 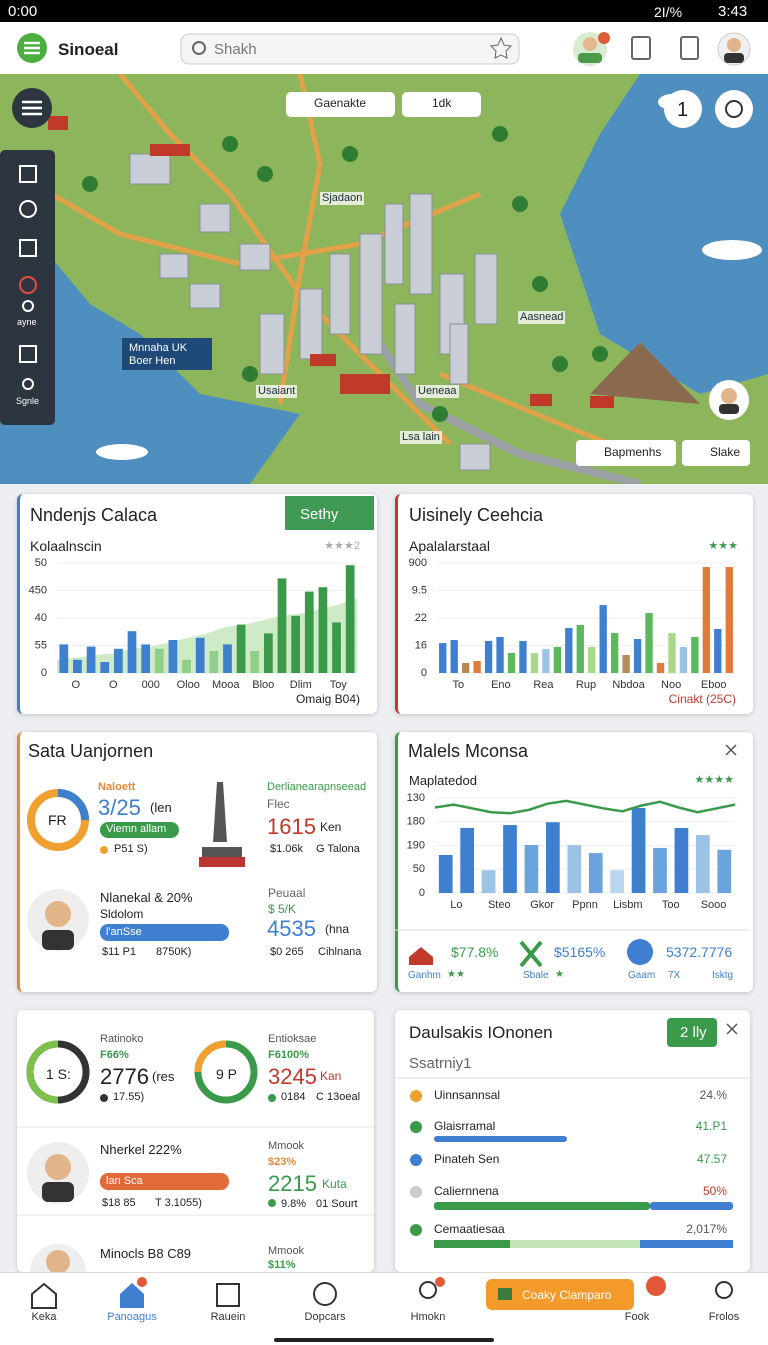 What do you see at coordinates (28, 401) in the screenshot?
I see `sidebar-label: Sgnle` at bounding box center [28, 401].